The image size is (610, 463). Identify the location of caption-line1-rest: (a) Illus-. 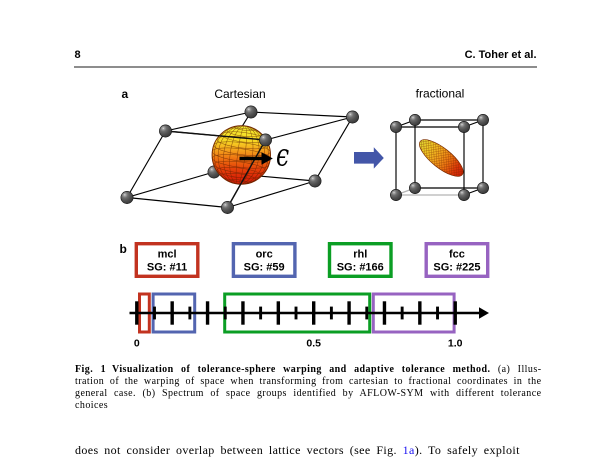
(519, 369).